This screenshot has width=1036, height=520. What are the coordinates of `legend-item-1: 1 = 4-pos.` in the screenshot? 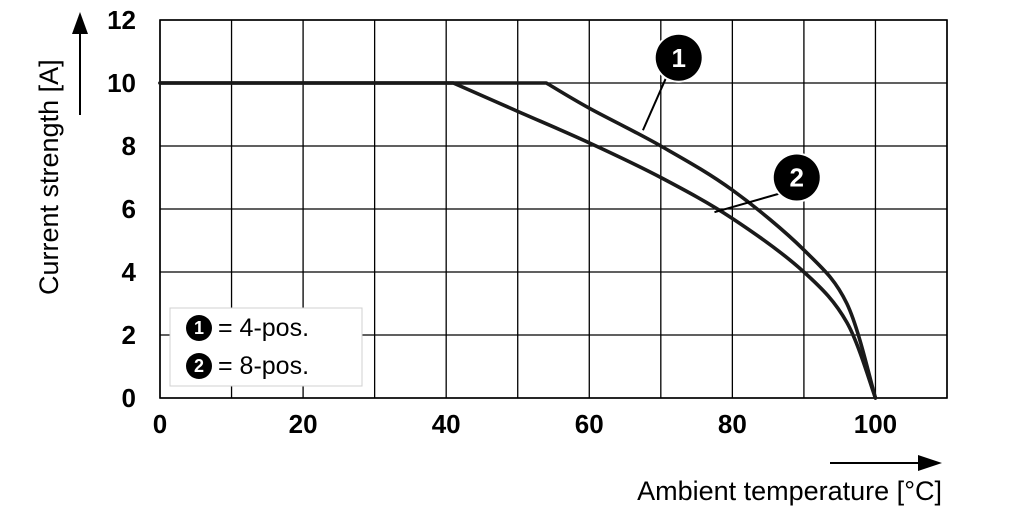 It's located at (247, 328).